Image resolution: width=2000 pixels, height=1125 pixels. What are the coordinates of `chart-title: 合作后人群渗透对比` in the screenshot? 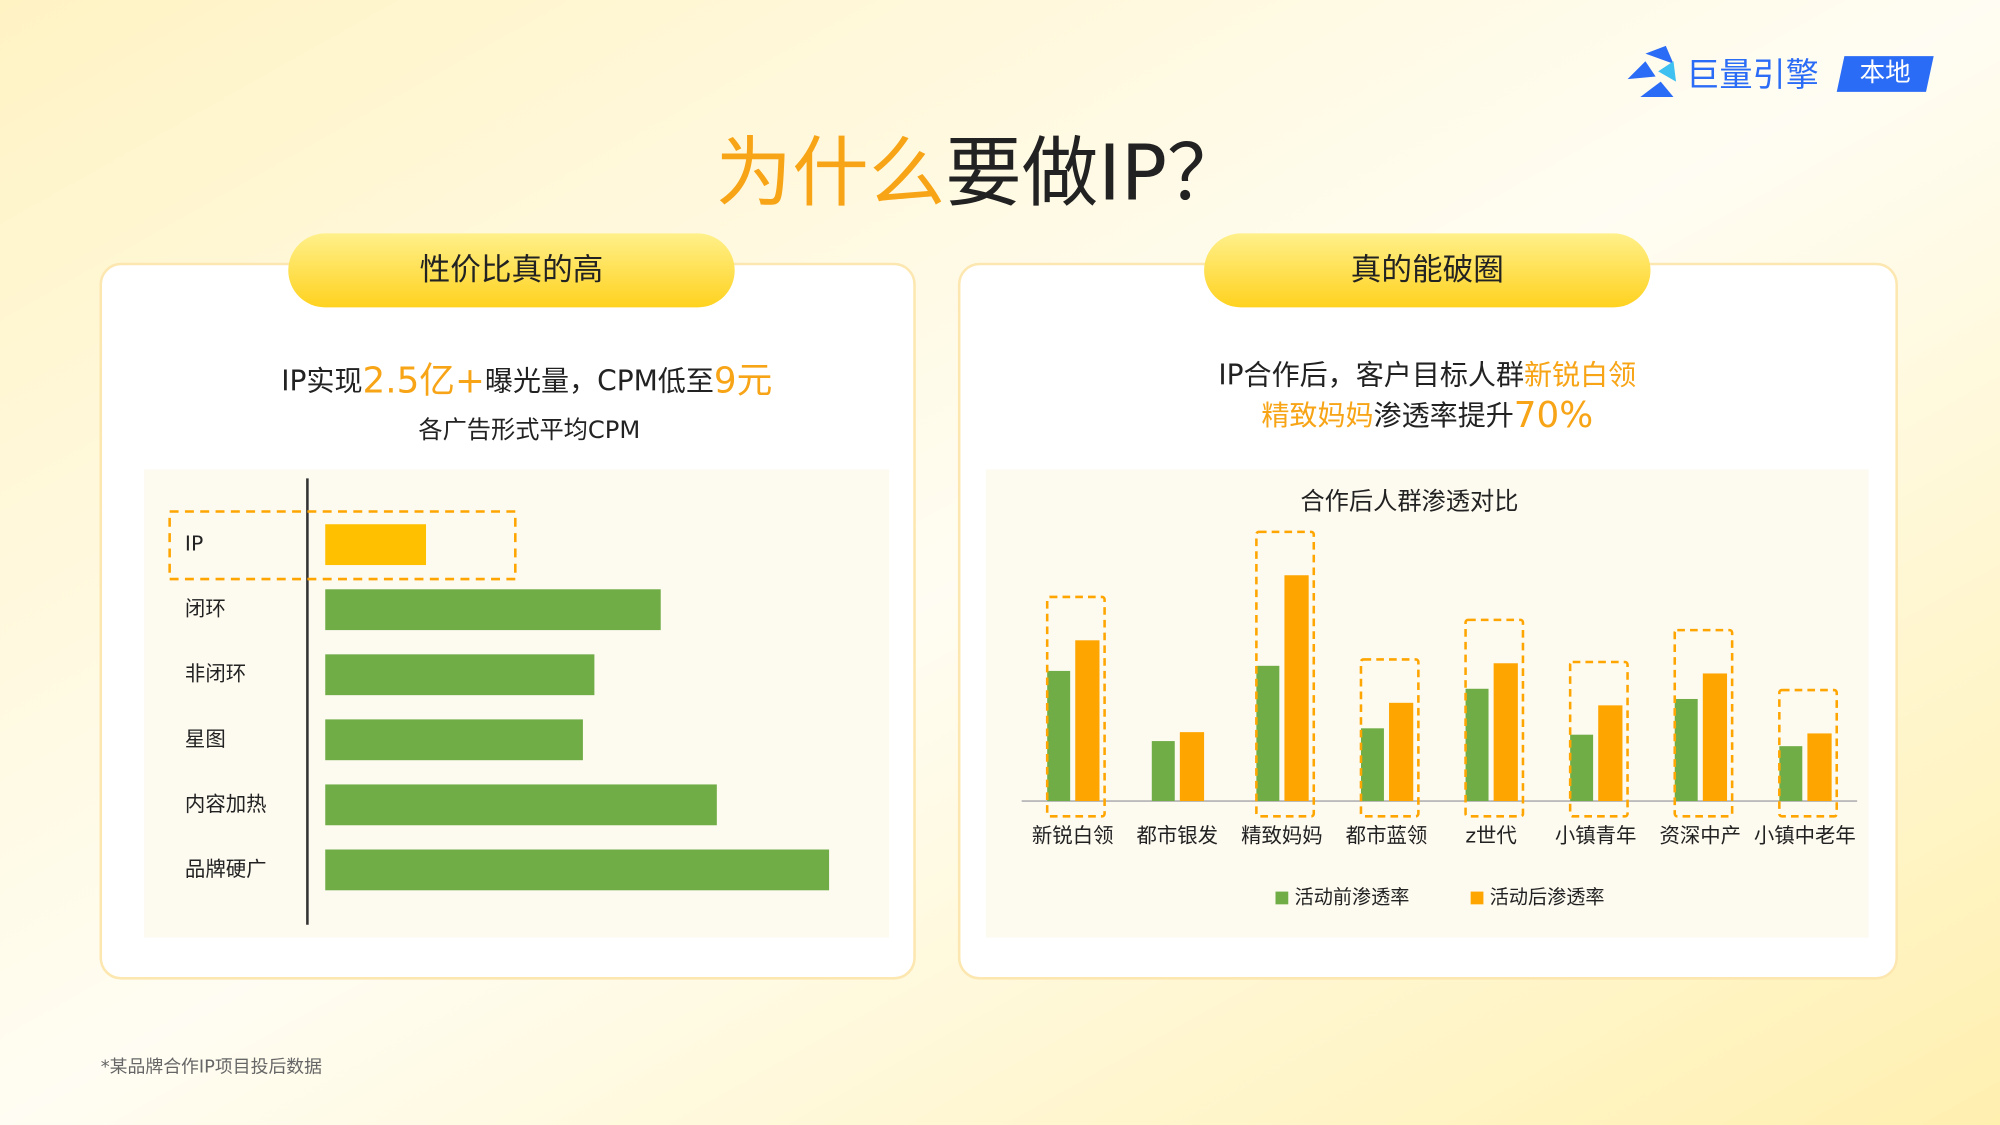 It's located at (1409, 502).